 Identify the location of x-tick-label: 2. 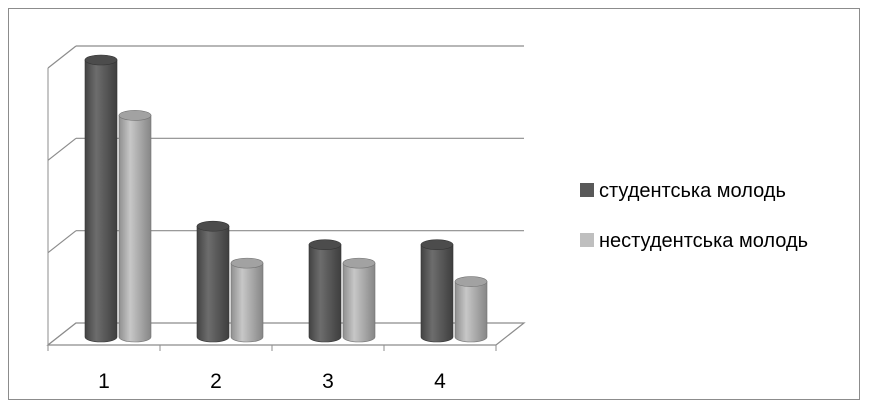
(216, 381).